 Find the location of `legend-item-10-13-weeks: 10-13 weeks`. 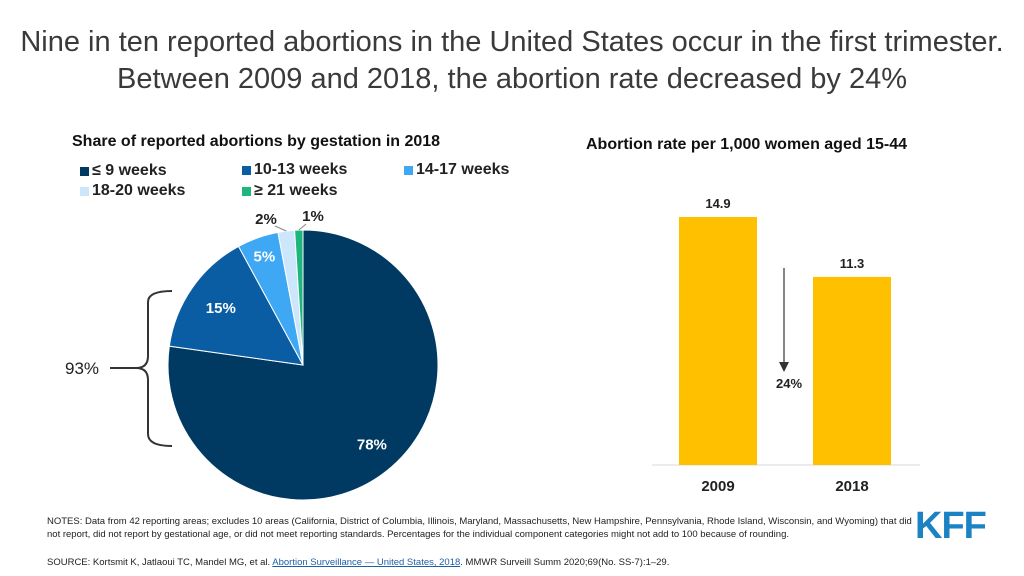

legend-item-10-13-weeks: 10-13 weeks is located at coordinates (294, 170).